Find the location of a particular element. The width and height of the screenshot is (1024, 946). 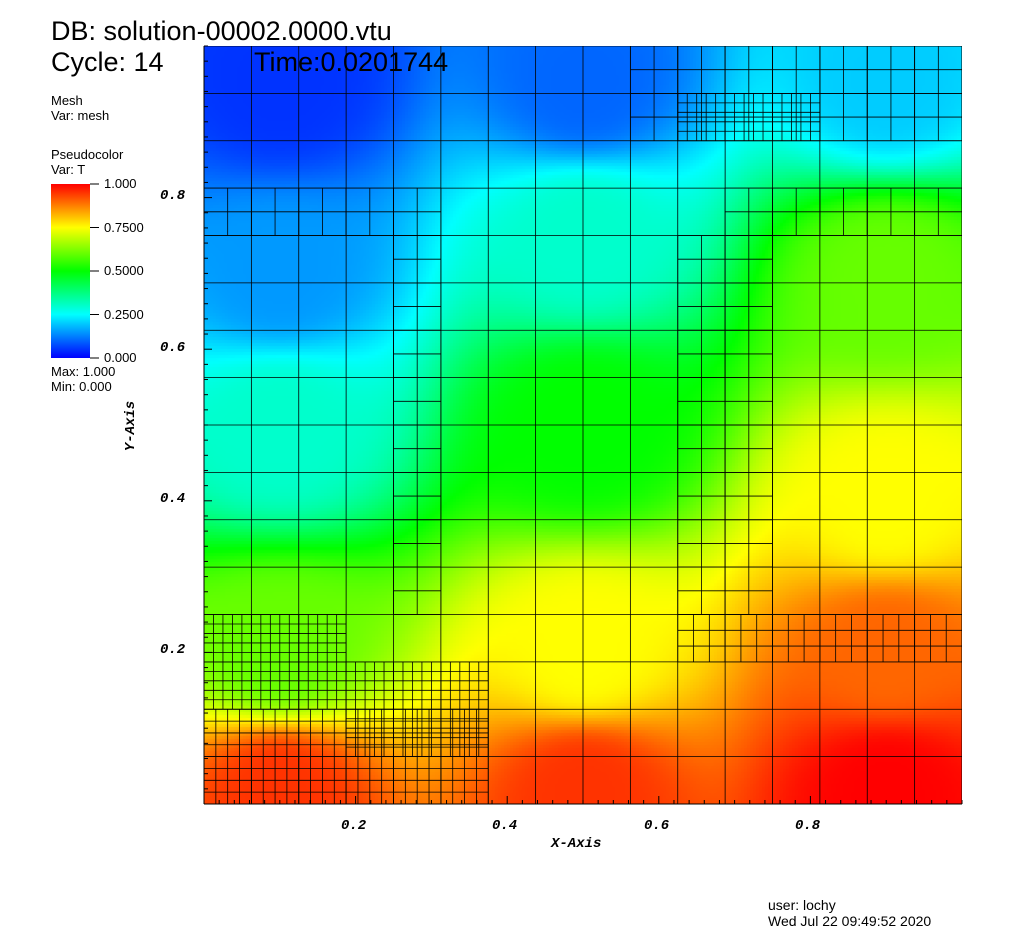

y-tick-label: 0.4 is located at coordinates (173, 499).